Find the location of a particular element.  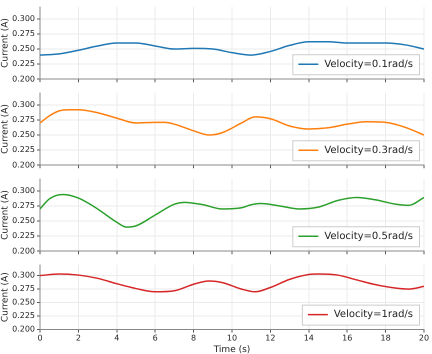

x-tick-label: 6 is located at coordinates (155, 337).